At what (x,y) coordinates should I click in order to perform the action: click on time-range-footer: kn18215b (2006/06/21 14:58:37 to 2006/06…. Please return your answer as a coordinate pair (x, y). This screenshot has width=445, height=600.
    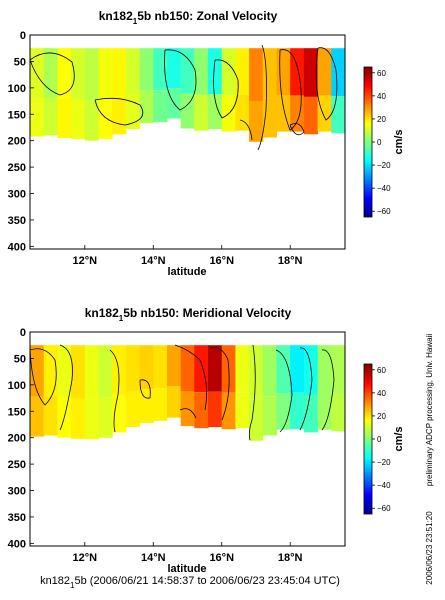
    Looking at the image, I should click on (190, 582).